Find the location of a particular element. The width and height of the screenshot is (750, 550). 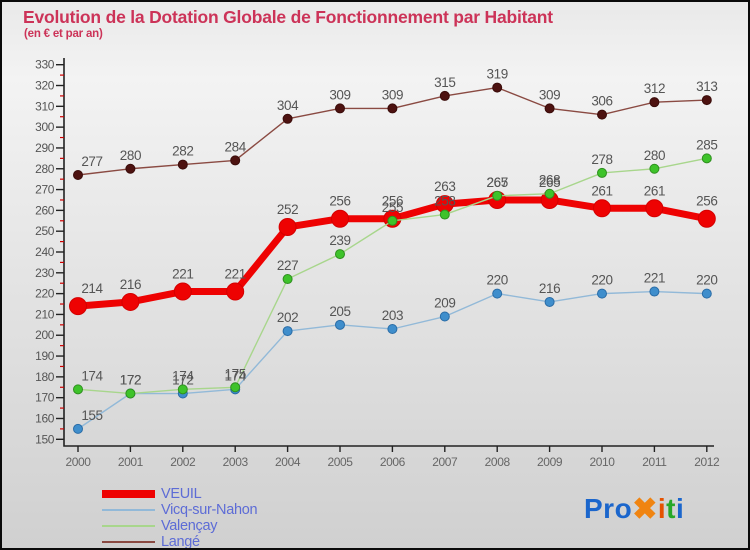

logo-segment: ✖ is located at coordinates (645, 509).